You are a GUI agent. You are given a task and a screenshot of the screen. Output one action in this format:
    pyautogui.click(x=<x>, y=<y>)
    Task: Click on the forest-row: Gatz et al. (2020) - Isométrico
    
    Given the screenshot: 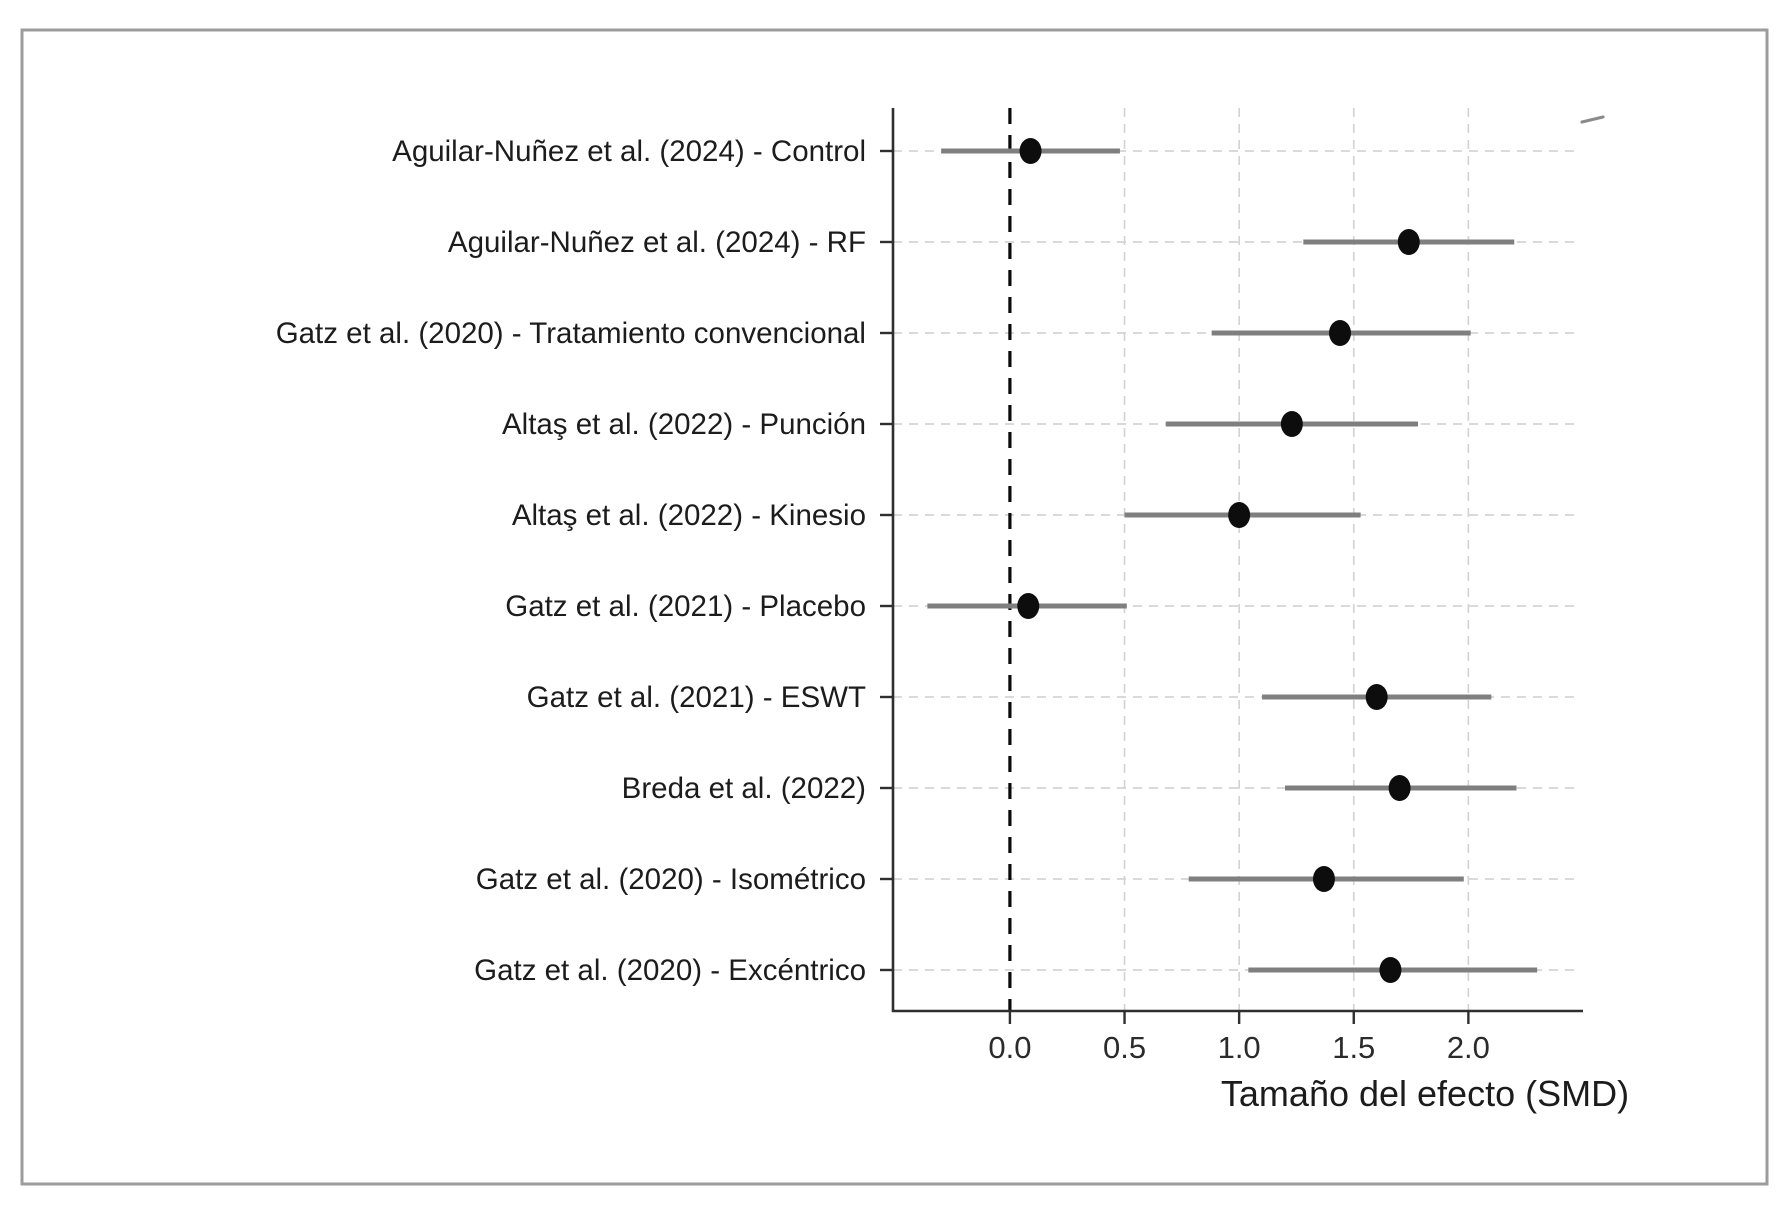 What is the action you would take?
    pyautogui.click(x=970, y=879)
    